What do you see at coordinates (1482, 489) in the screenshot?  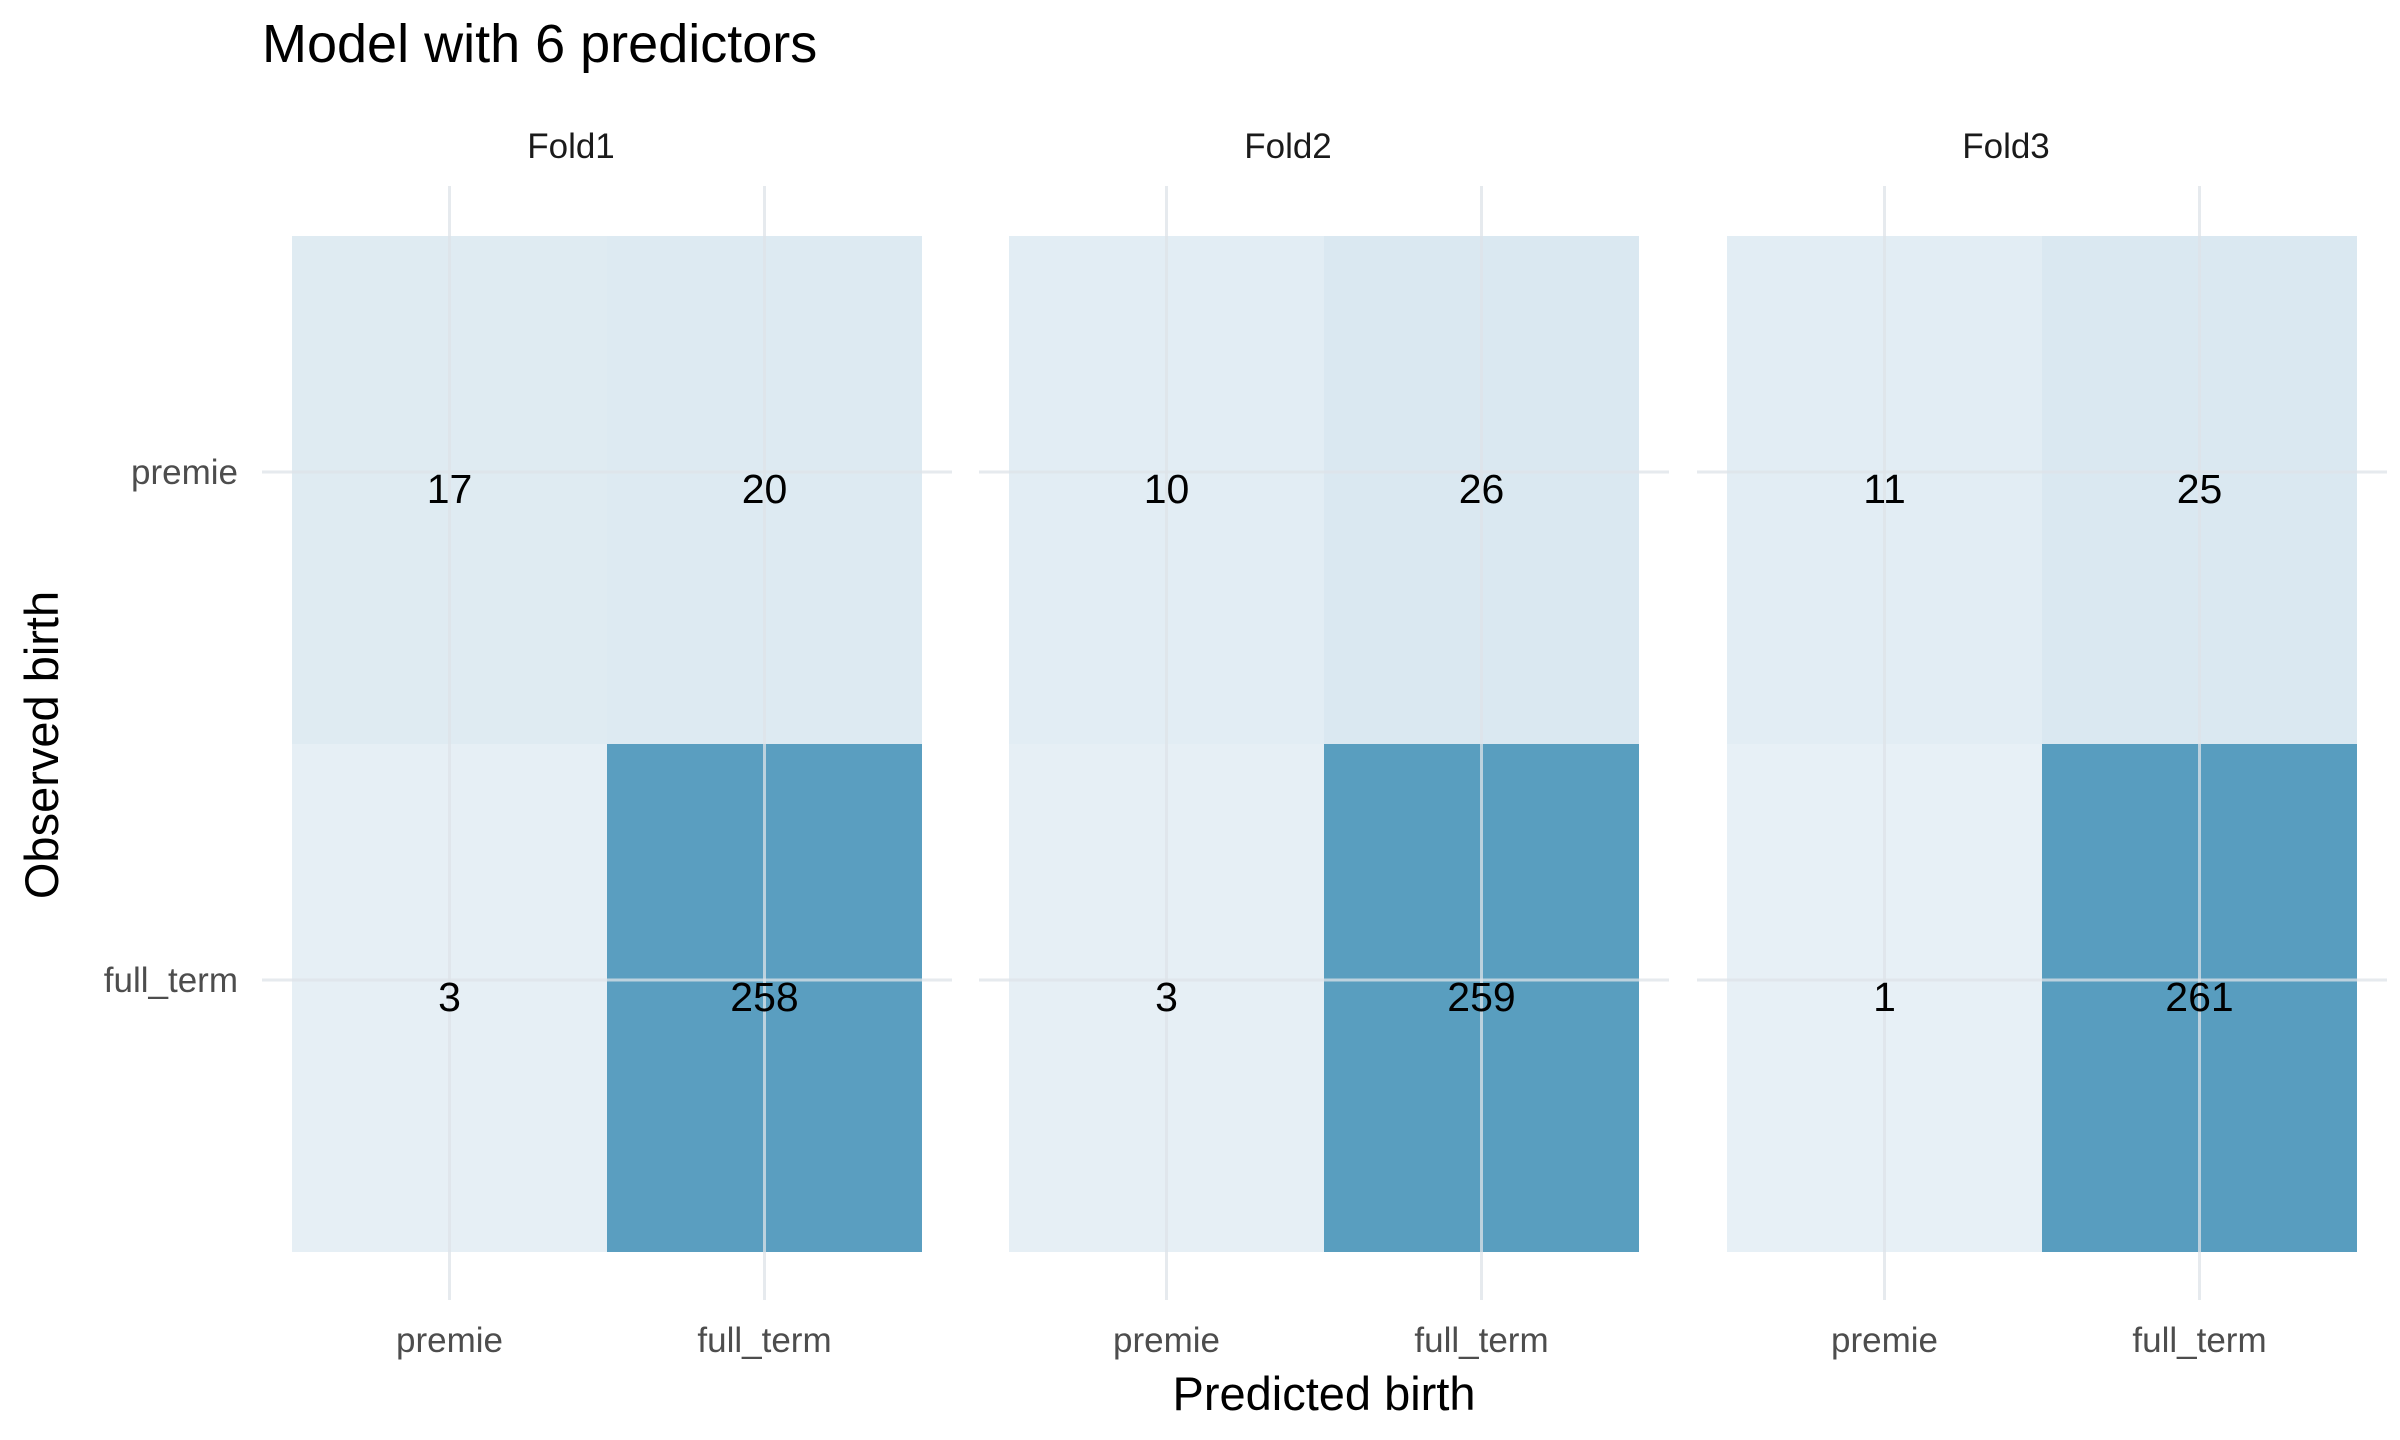 I see `cell-count-label: 26` at bounding box center [1482, 489].